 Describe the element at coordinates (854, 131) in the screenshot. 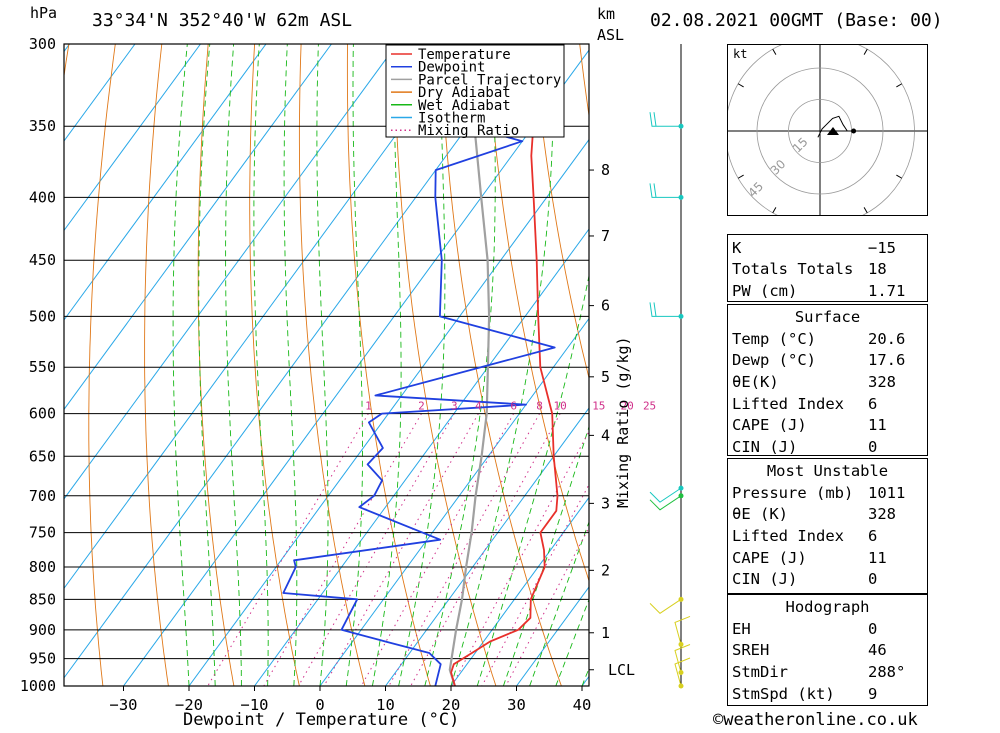

I see `hodograph-end-dot` at that location.